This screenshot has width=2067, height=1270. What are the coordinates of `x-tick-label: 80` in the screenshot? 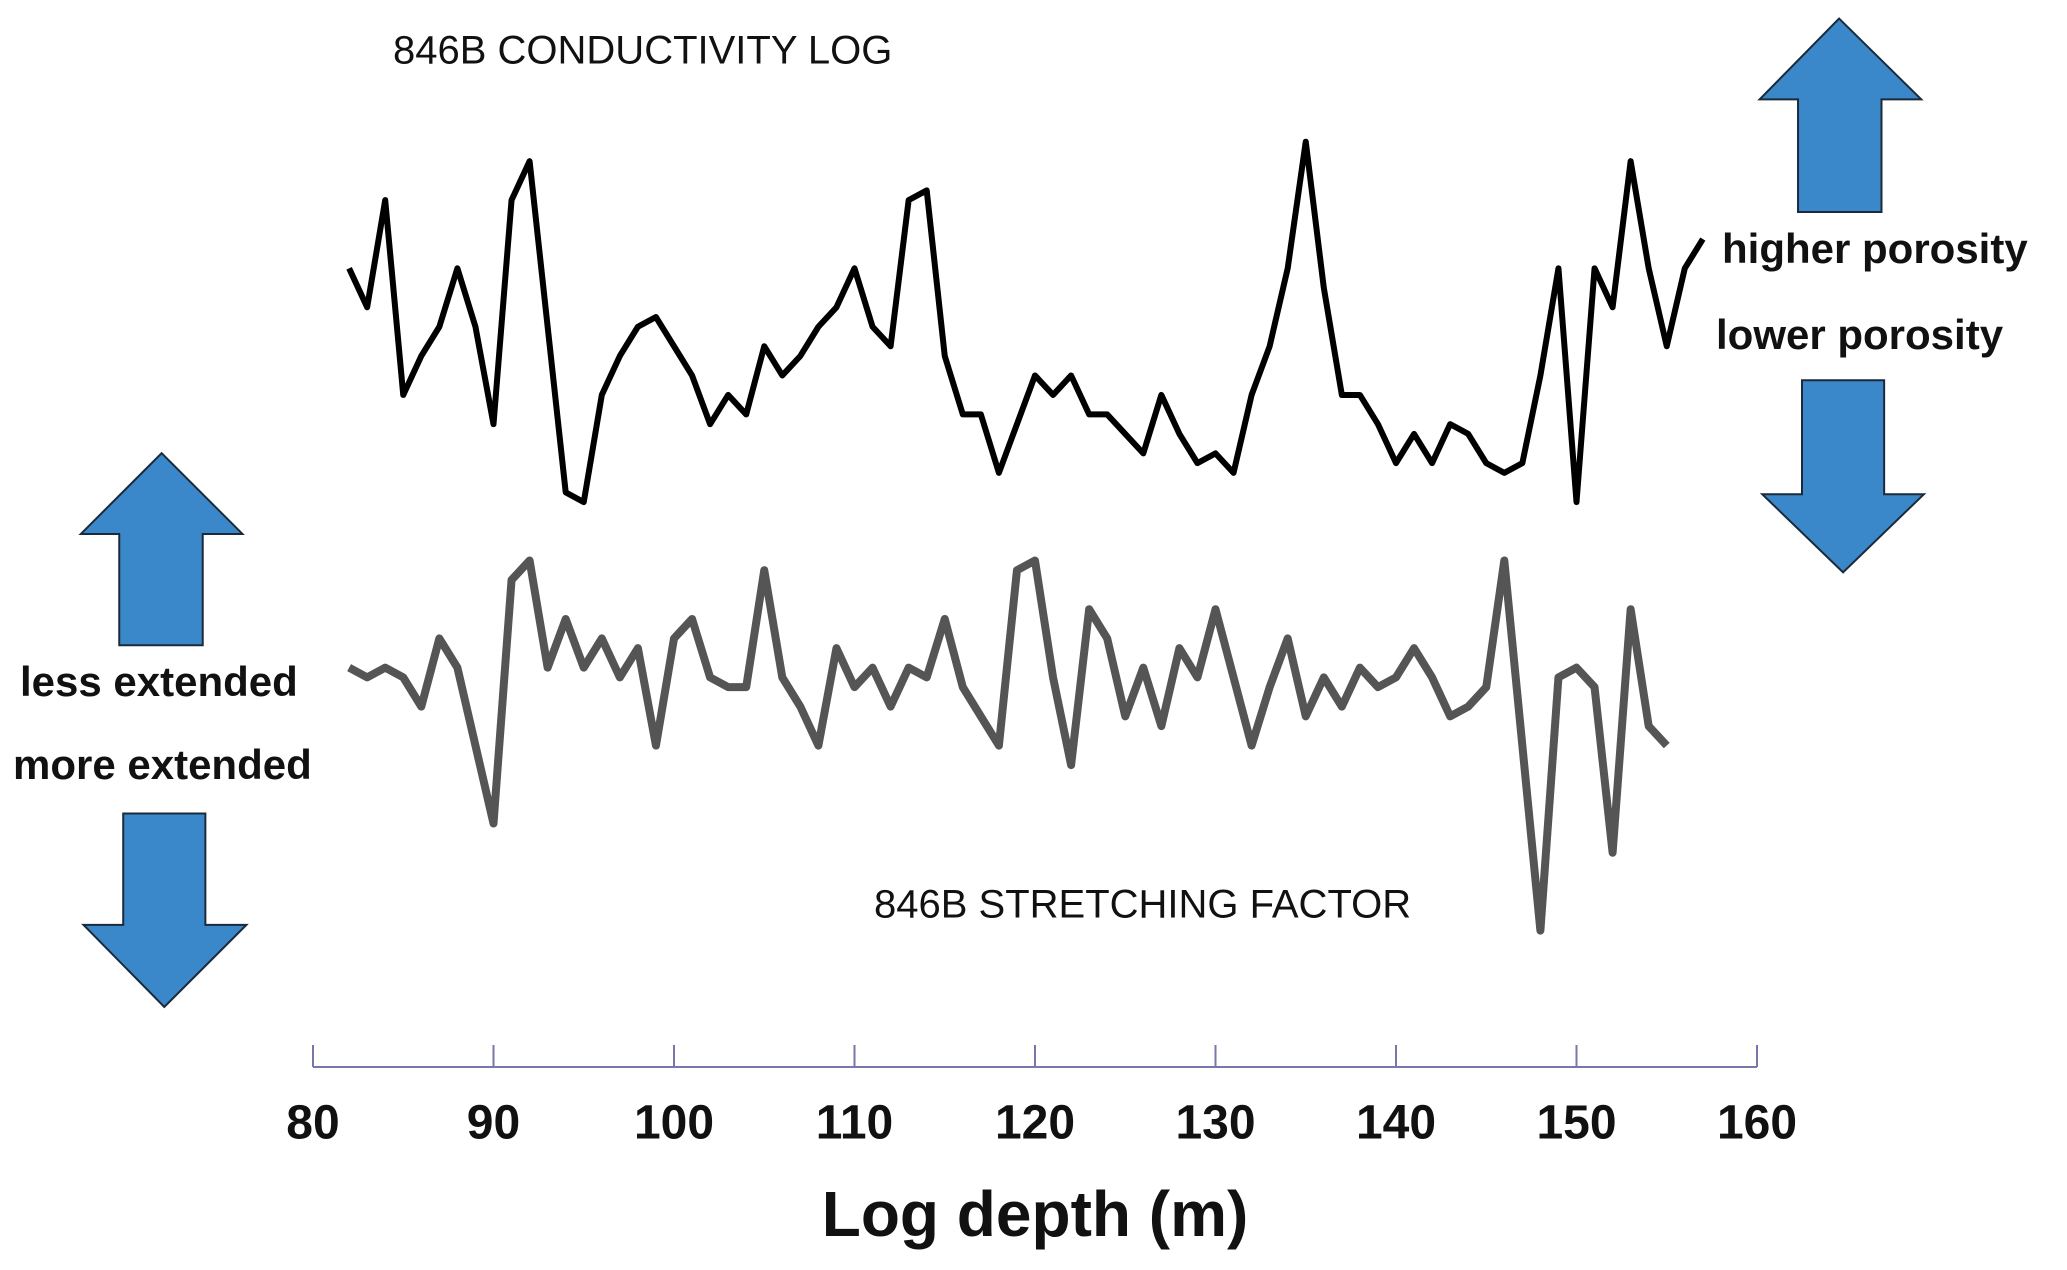 It's located at (312, 1123).